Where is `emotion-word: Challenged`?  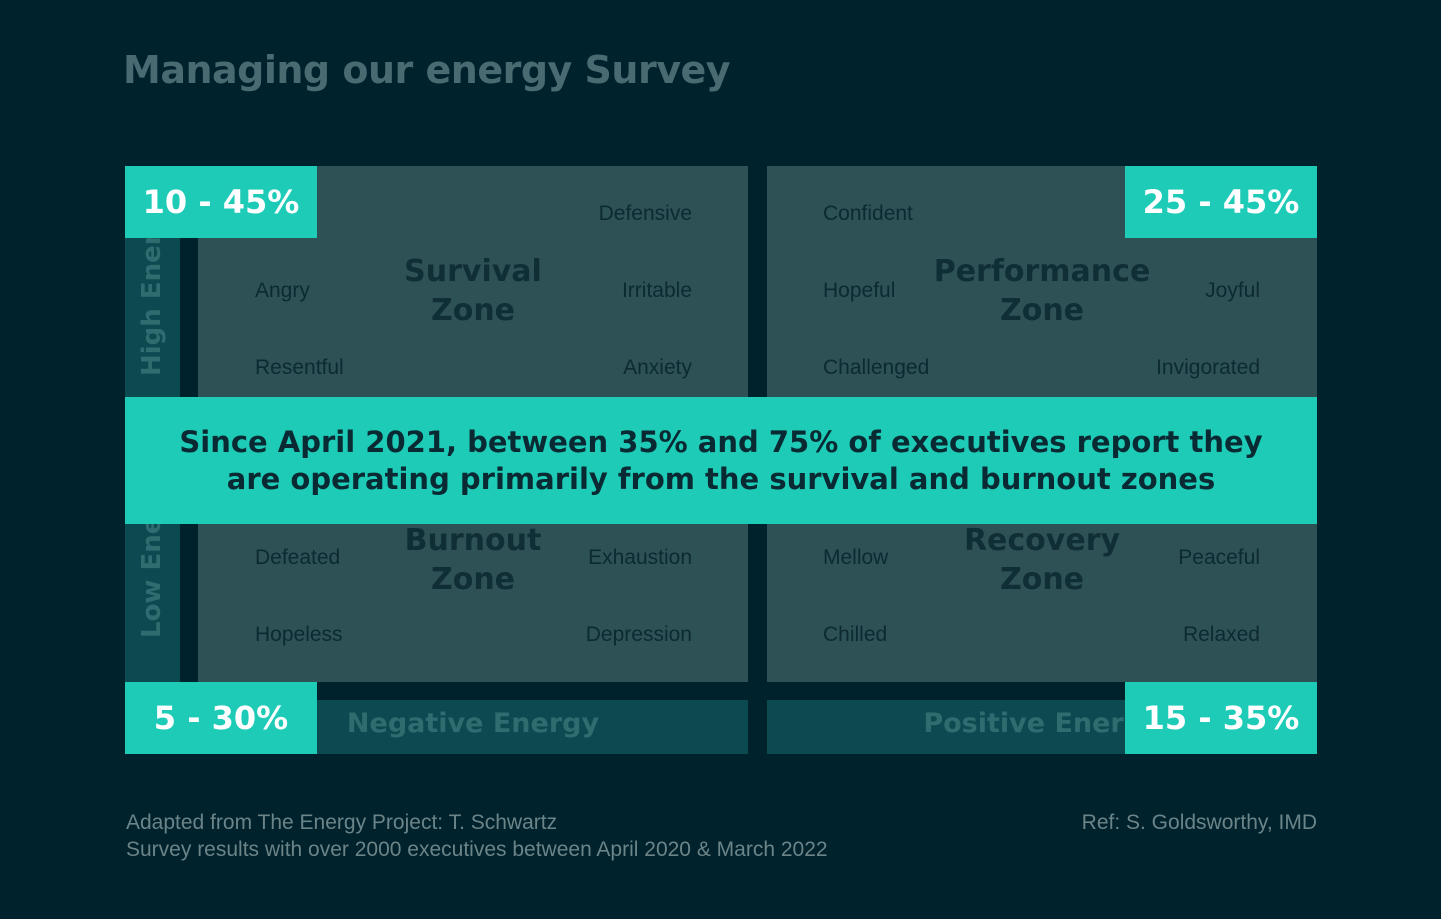 emotion-word: Challenged is located at coordinates (876, 367).